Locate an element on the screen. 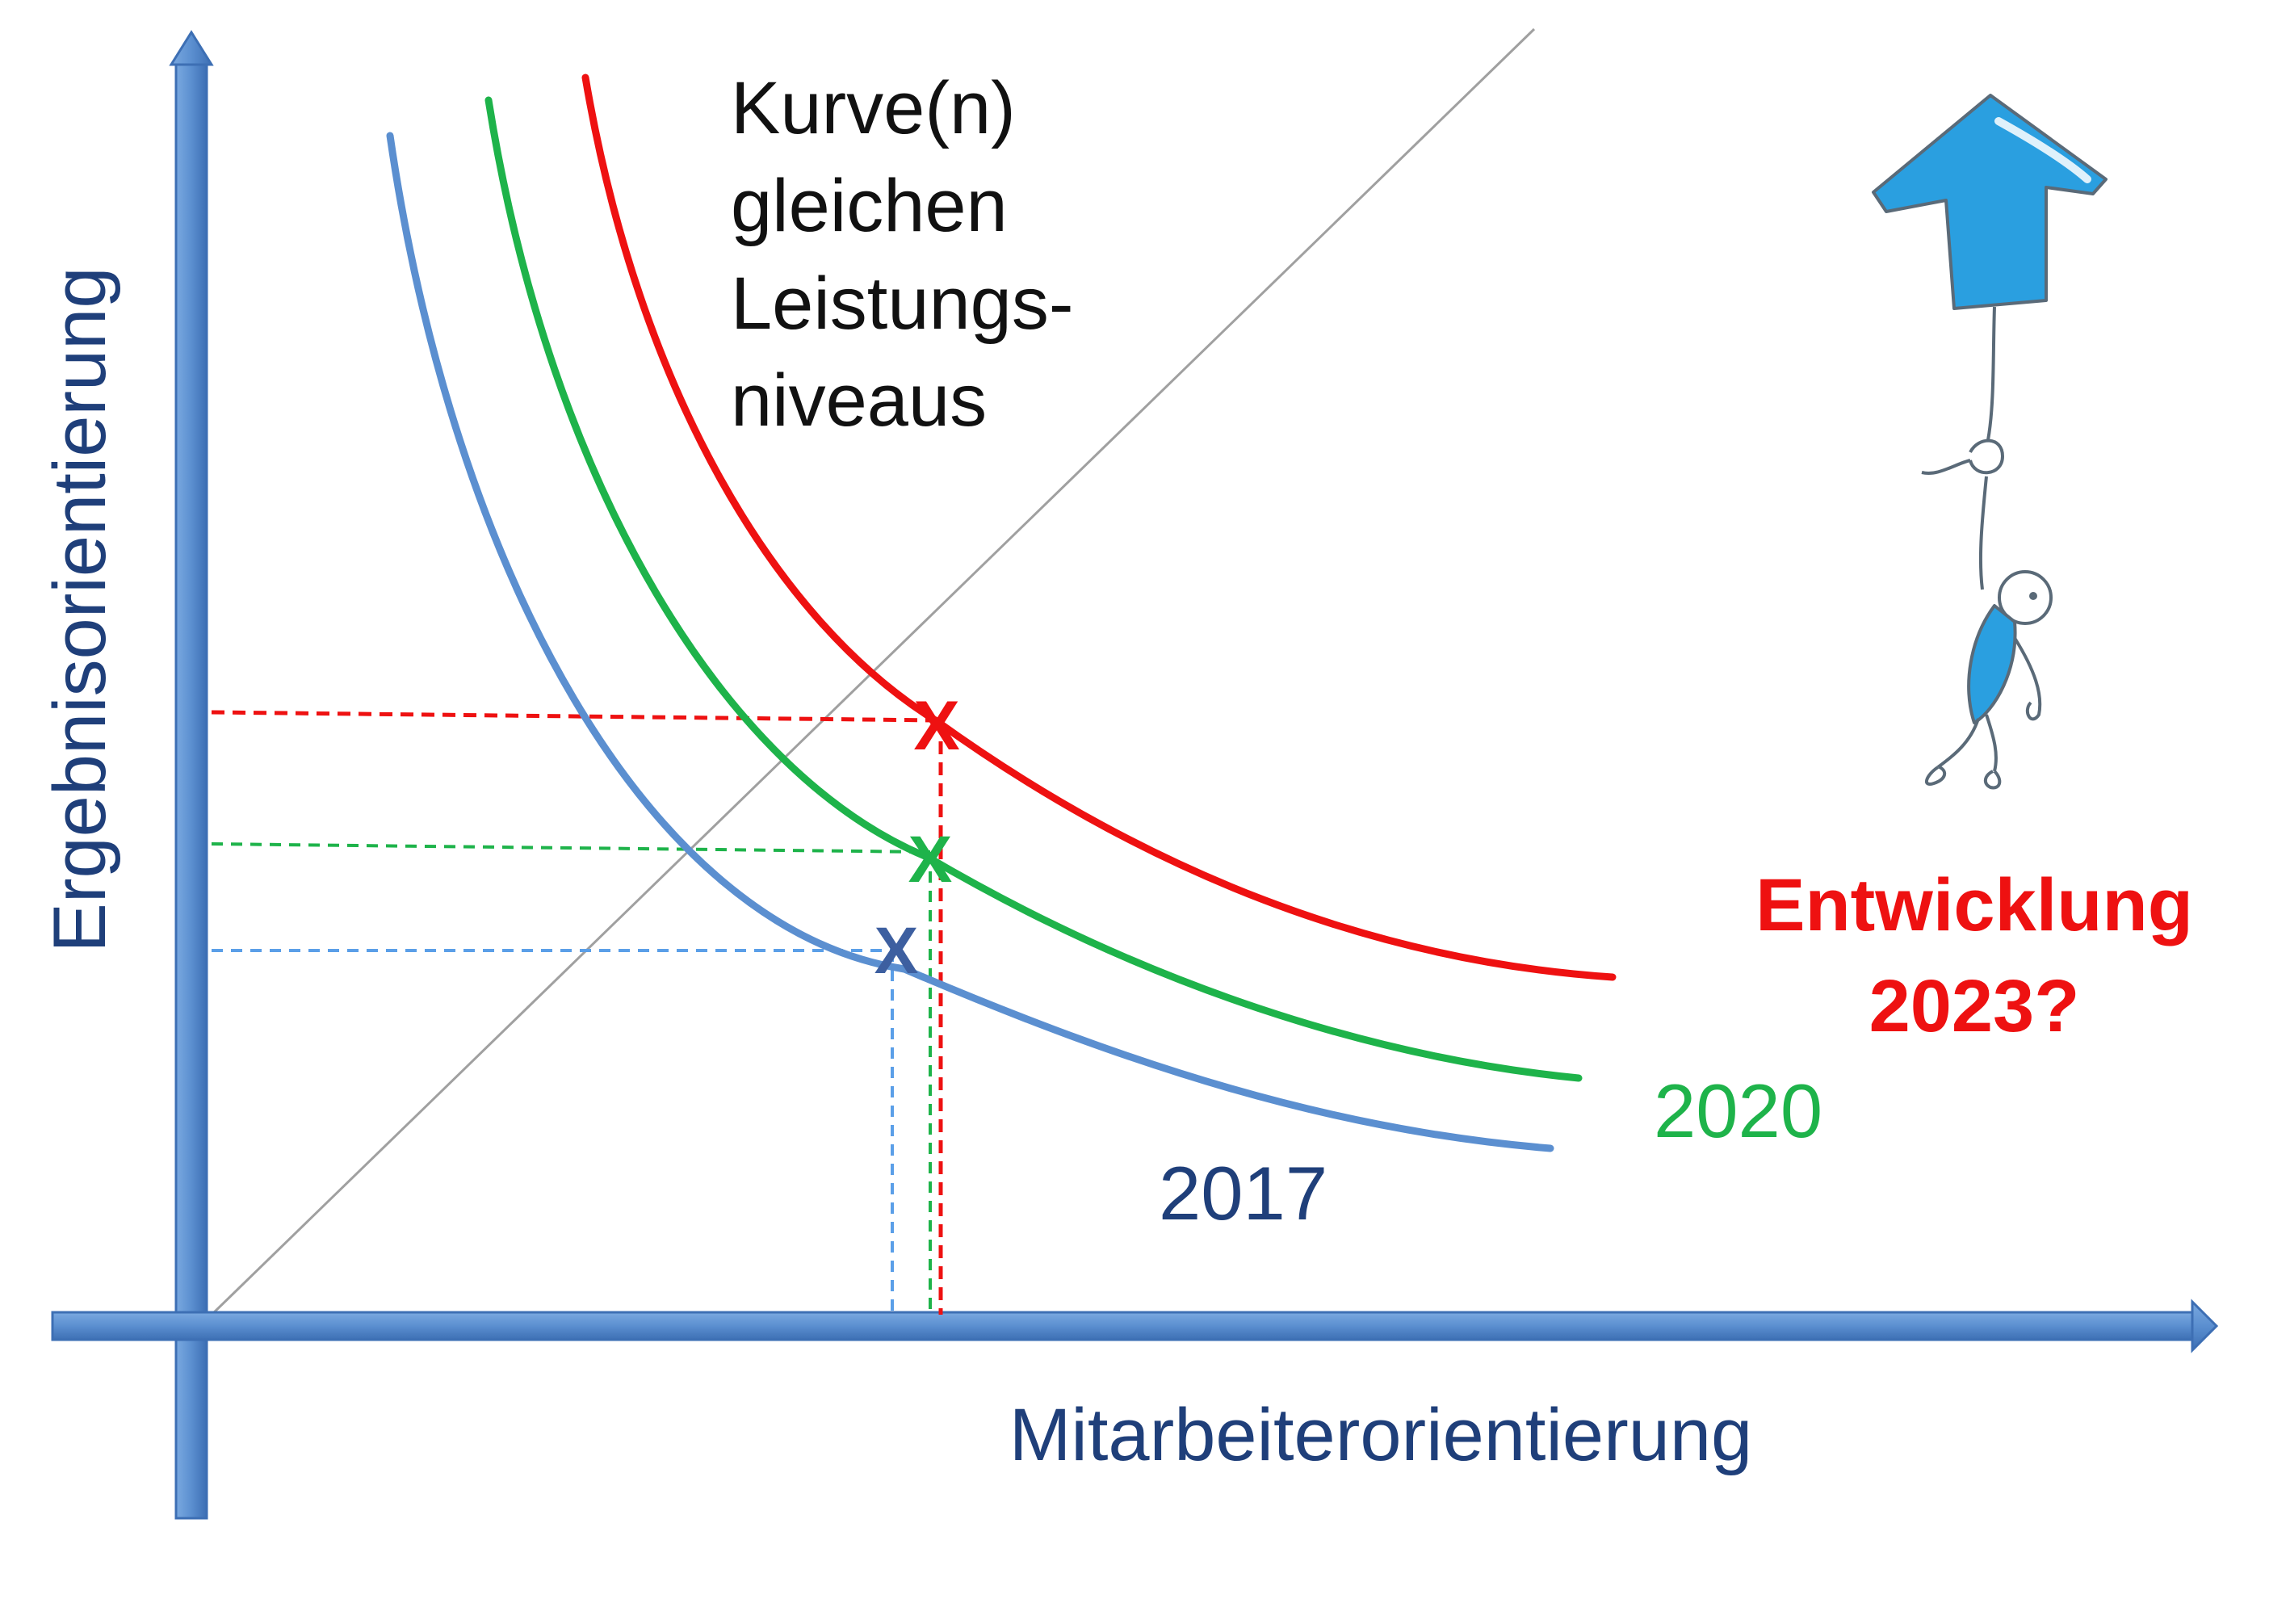 Image resolution: width=2290 pixels, height=1624 pixels. x-axis-label: Mitarbeiterorientierung is located at coordinates (1380, 1435).